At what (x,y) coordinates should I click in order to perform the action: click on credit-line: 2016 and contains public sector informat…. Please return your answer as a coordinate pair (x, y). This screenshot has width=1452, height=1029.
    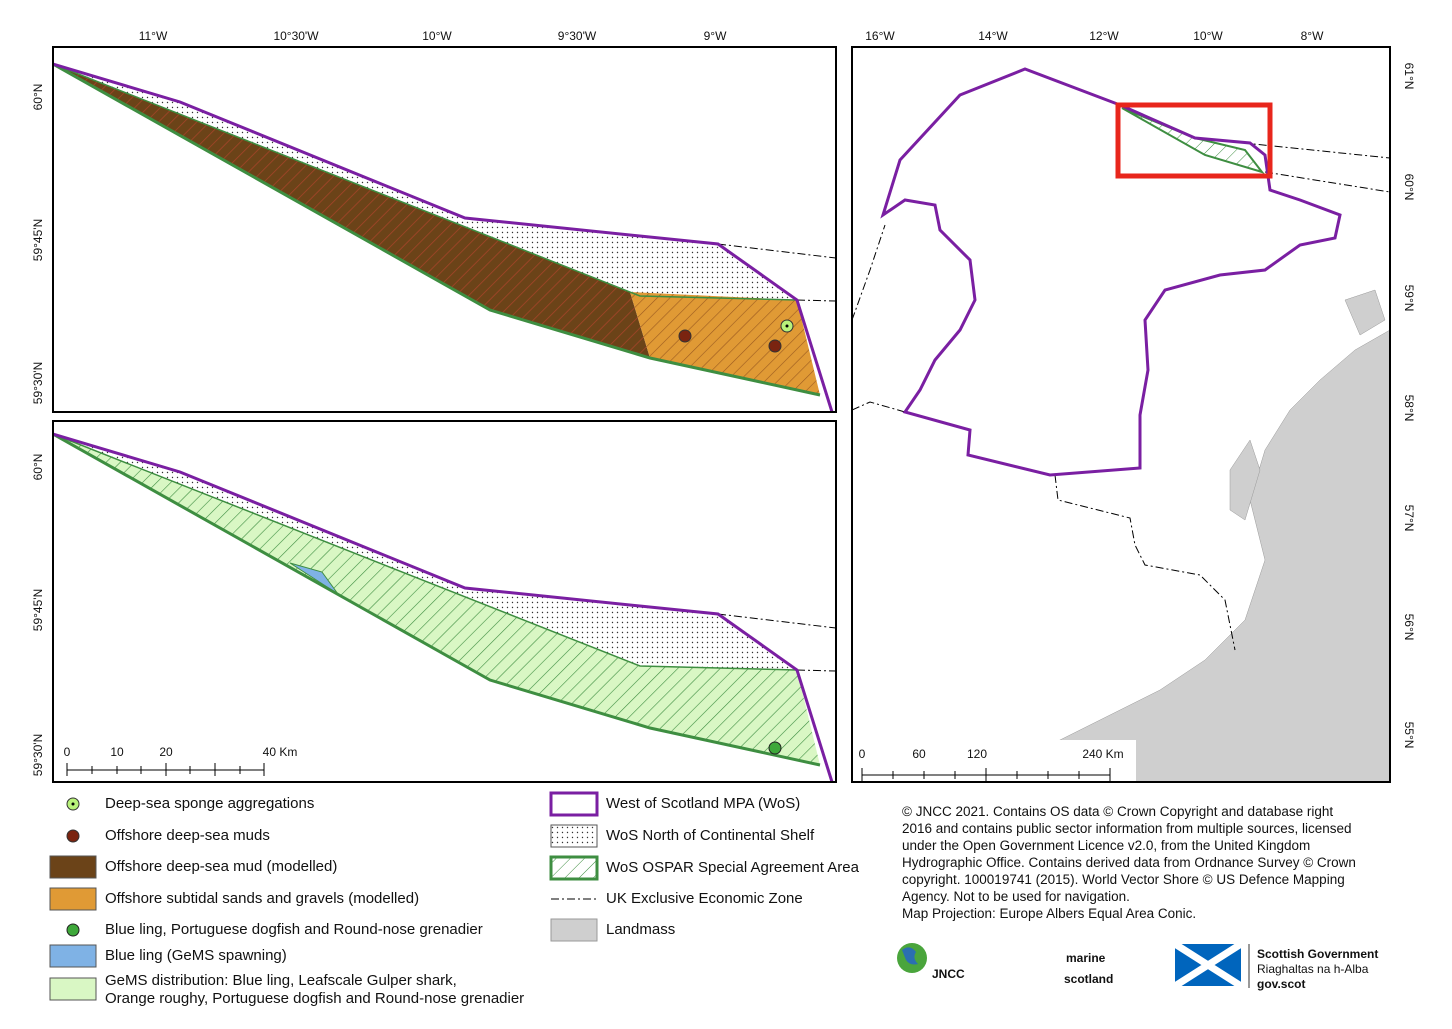
    Looking at the image, I should click on (1126, 828).